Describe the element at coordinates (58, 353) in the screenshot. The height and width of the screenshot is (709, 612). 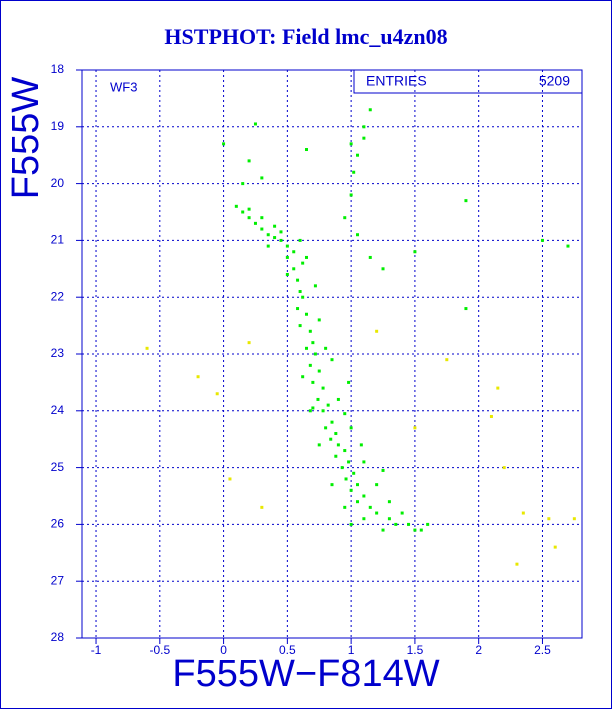
I see `y-tick-label: 23` at that location.